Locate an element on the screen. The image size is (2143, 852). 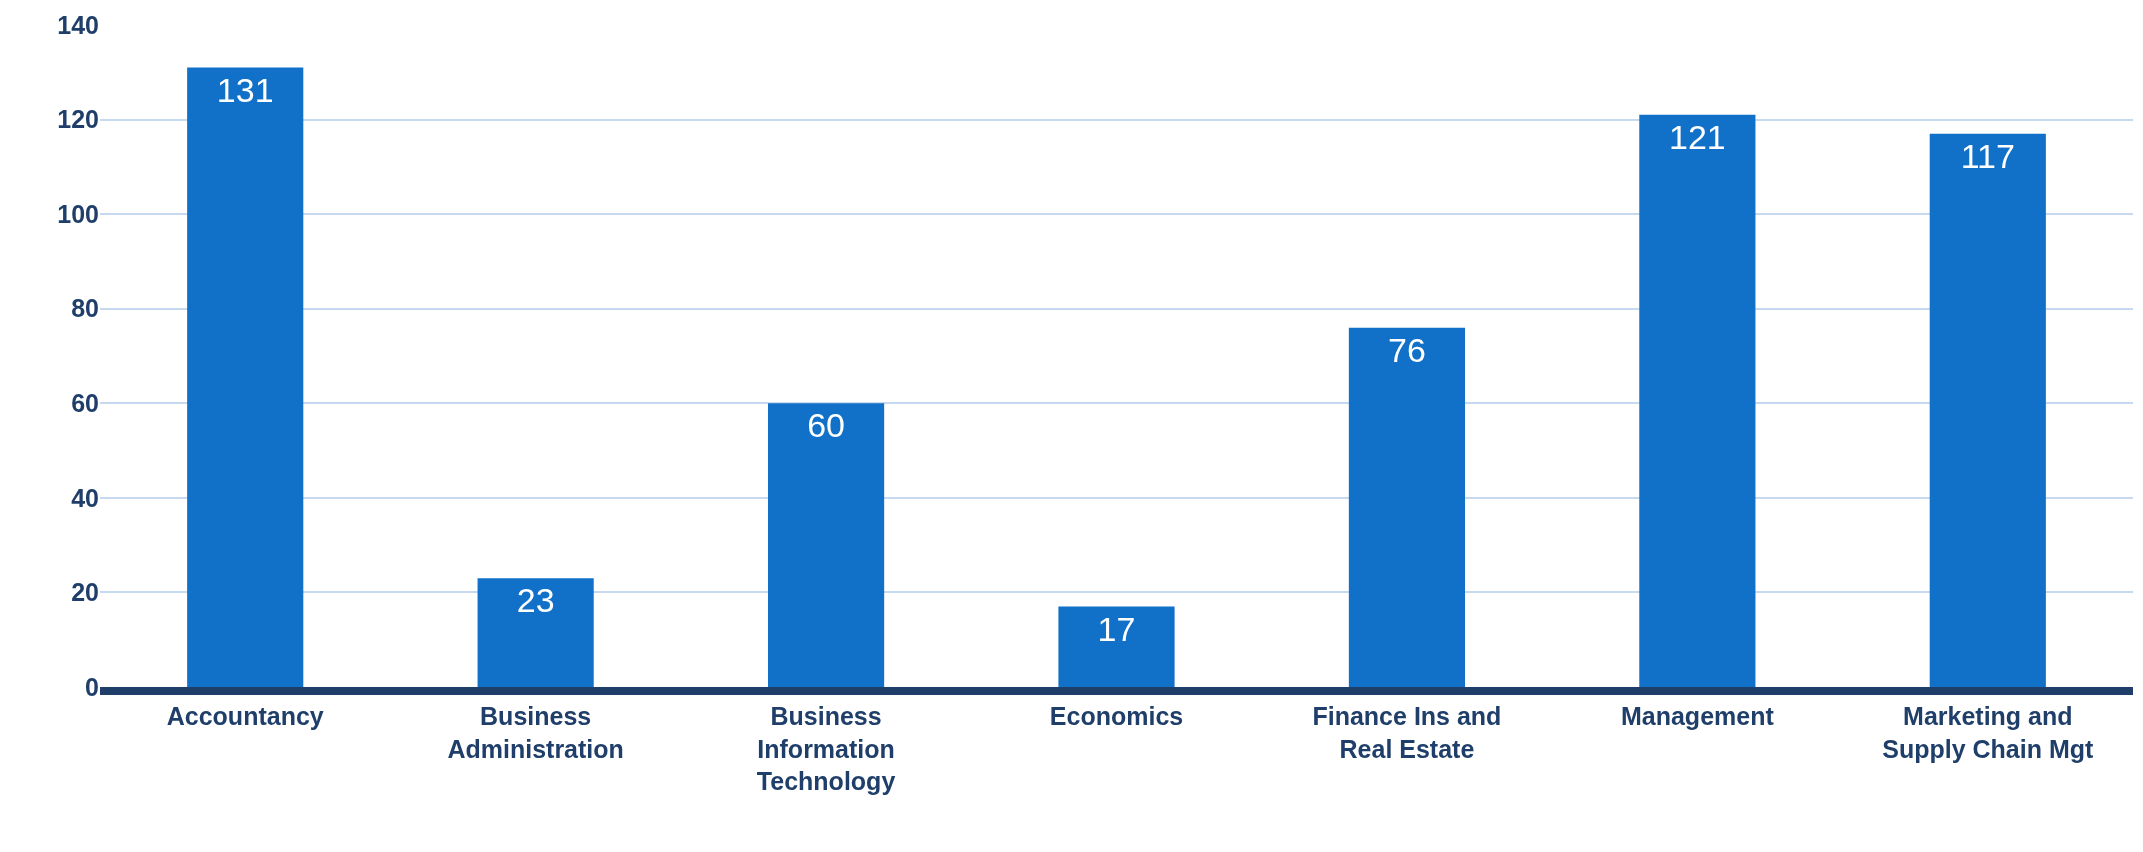
y-tick-label: 60 is located at coordinates (85, 403).